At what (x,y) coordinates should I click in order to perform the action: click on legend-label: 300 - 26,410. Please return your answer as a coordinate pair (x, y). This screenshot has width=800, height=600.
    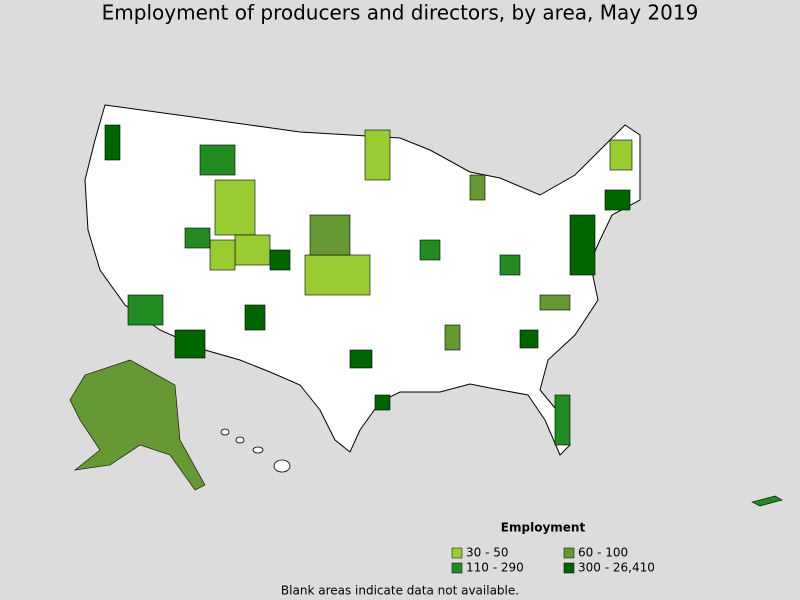
    Looking at the image, I should click on (616, 568).